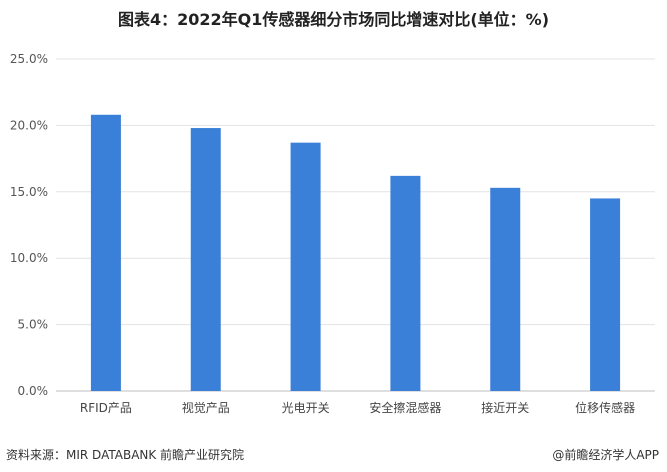  What do you see at coordinates (125, 455) in the screenshot?
I see `source-note: 资料来源：MIR DATABANK 前瞻产业研究院` at bounding box center [125, 455].